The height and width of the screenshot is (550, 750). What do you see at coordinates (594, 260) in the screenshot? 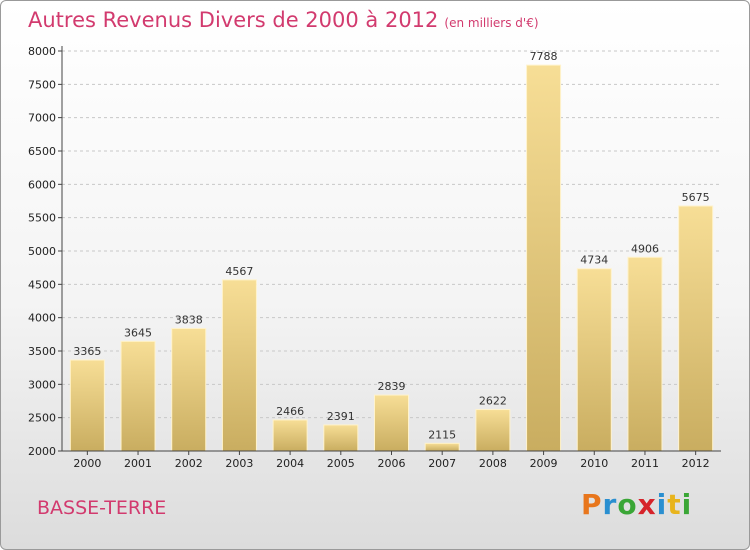
I see `data-label-2010: 4734` at bounding box center [594, 260].